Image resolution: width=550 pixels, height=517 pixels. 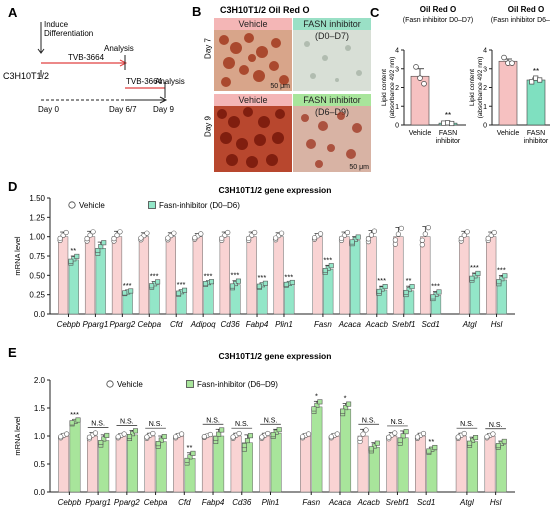 I want to click on significance-mark: *, so click(x=345, y=398).